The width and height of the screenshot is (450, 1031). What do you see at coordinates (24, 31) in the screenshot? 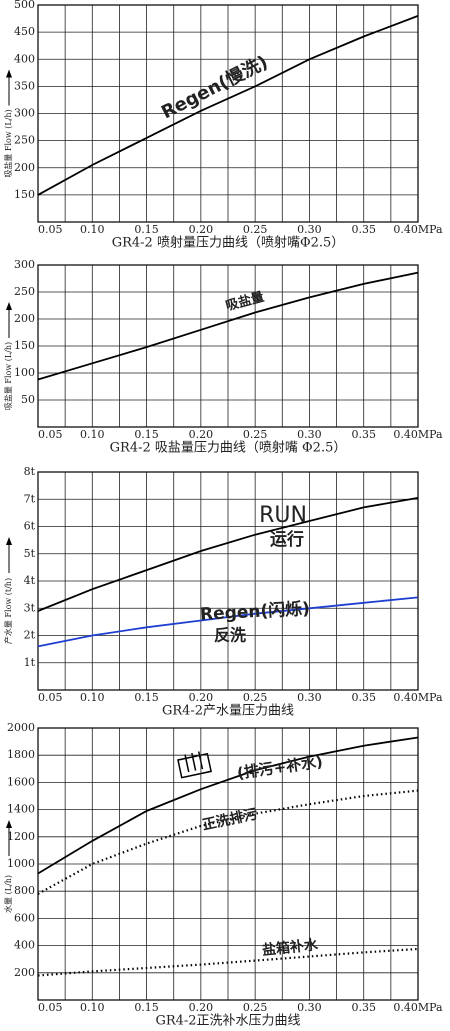
I see `y-tick-label: 450` at bounding box center [24, 31].